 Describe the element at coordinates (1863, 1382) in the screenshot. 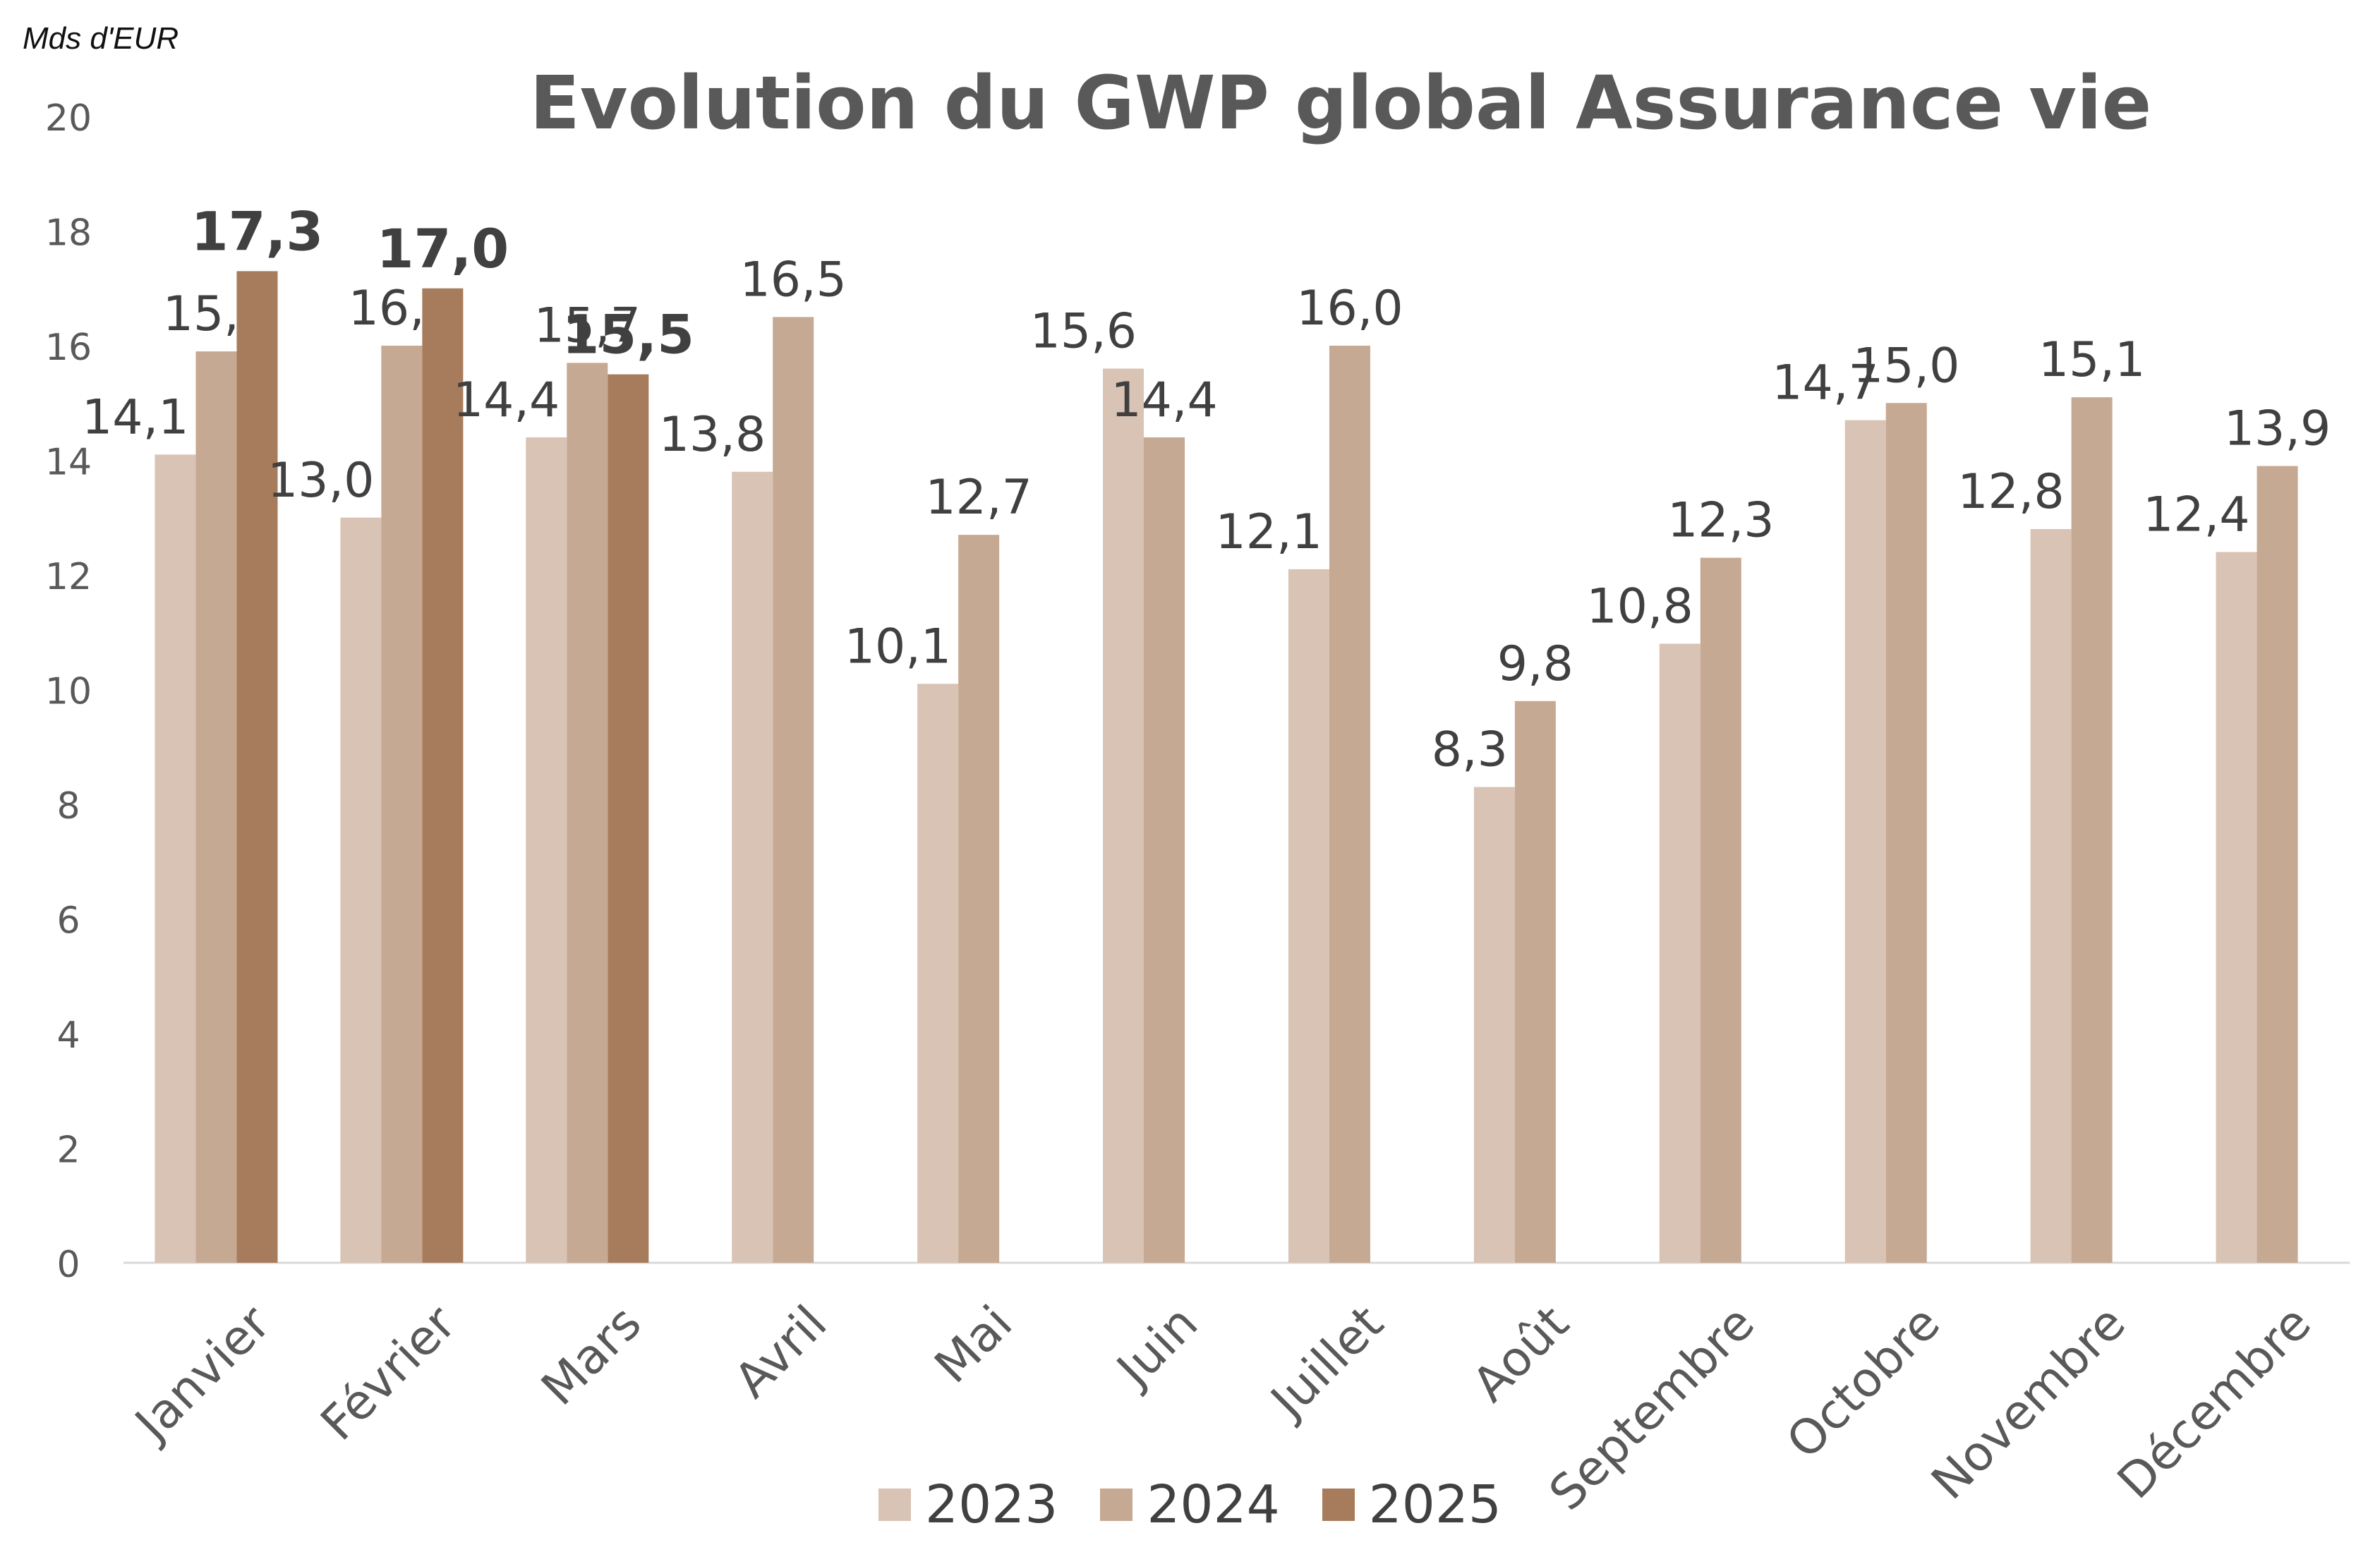

I see `x-tick-label: Octobre` at that location.